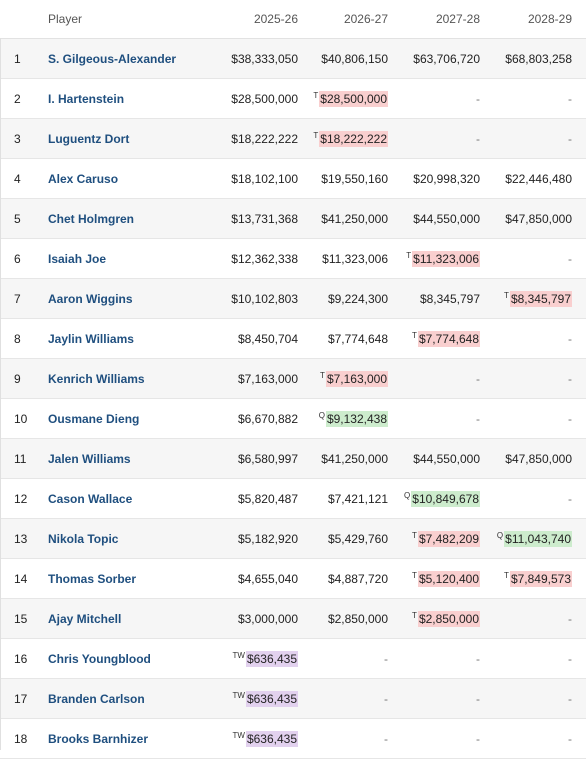  What do you see at coordinates (24, 218) in the screenshot?
I see `rank-cell: 5` at bounding box center [24, 218].